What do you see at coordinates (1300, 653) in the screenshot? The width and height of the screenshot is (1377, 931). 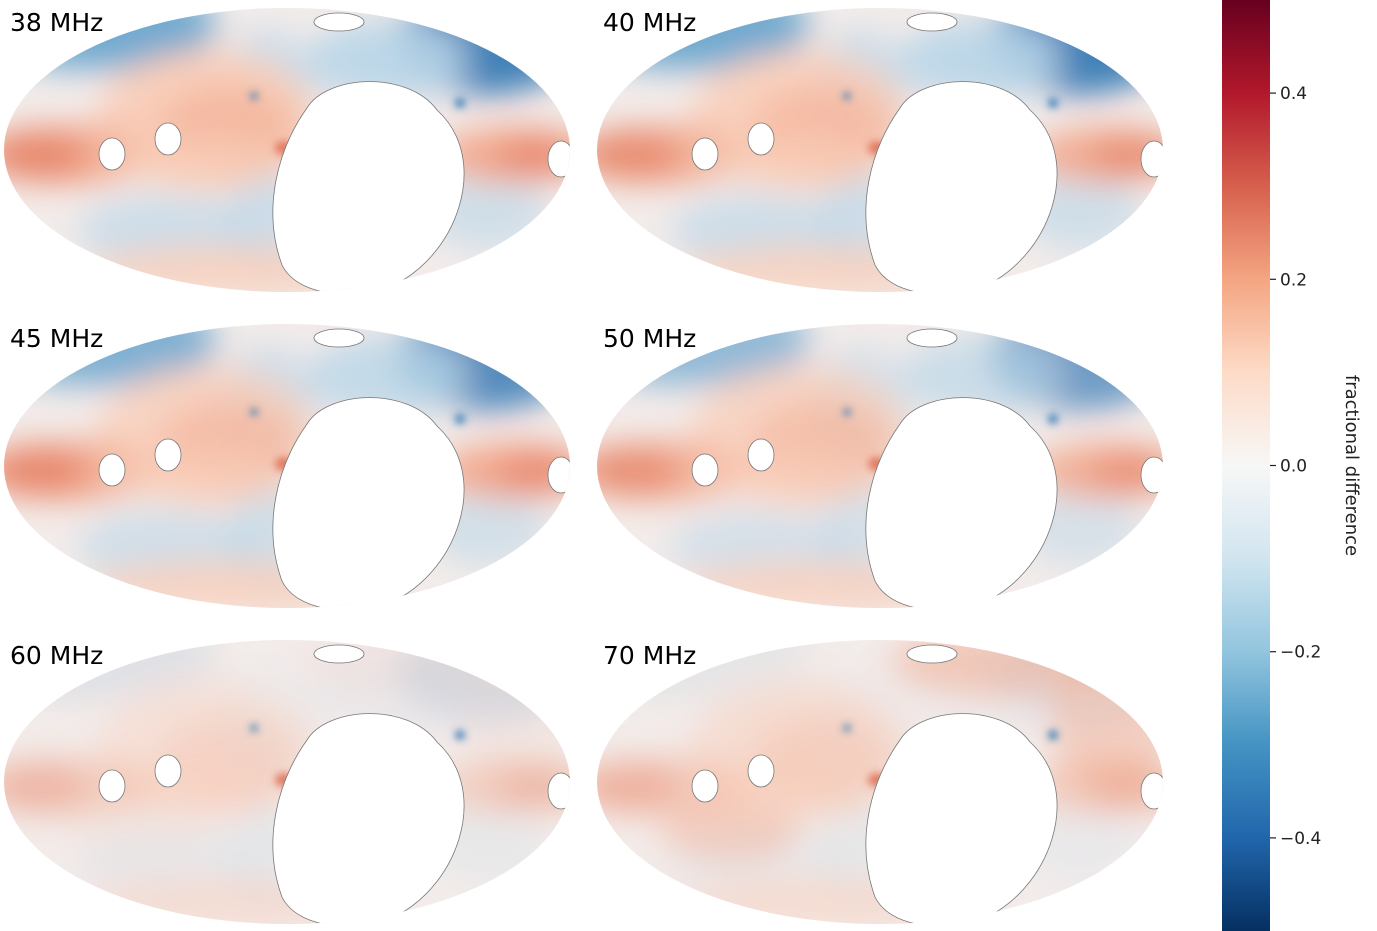 I see `colorbar-tick-label: −0.2` at bounding box center [1300, 653].